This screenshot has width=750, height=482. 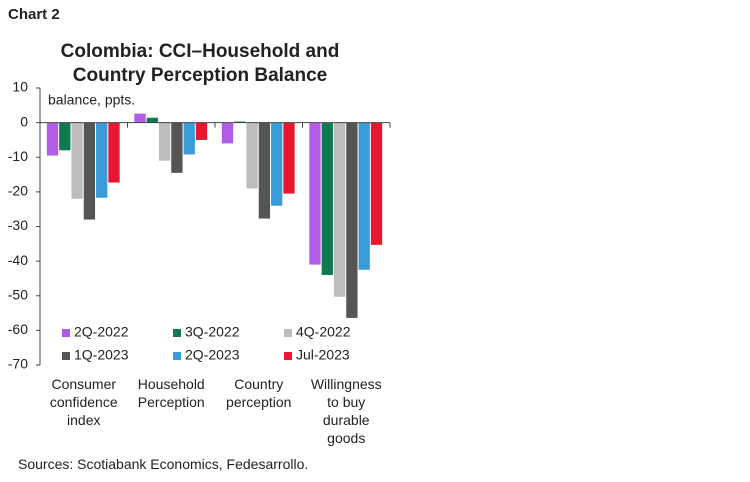 What do you see at coordinates (18, 364) in the screenshot?
I see `y-tick-label: -70` at bounding box center [18, 364].